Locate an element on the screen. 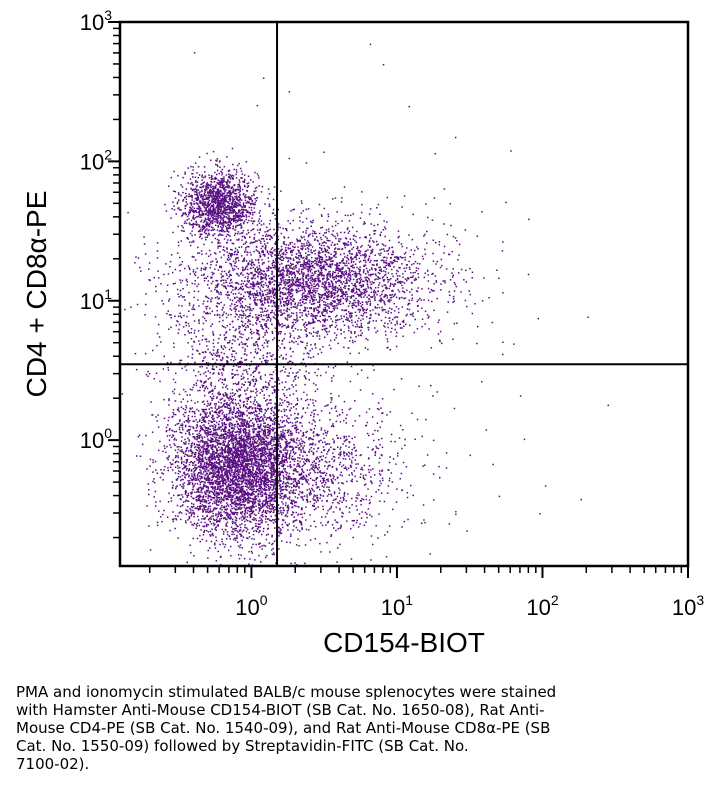 The width and height of the screenshot is (715, 793). x-axis-tick-labels: 10⁰ 10¹ 10² 10³ is located at coordinates (469, 606).